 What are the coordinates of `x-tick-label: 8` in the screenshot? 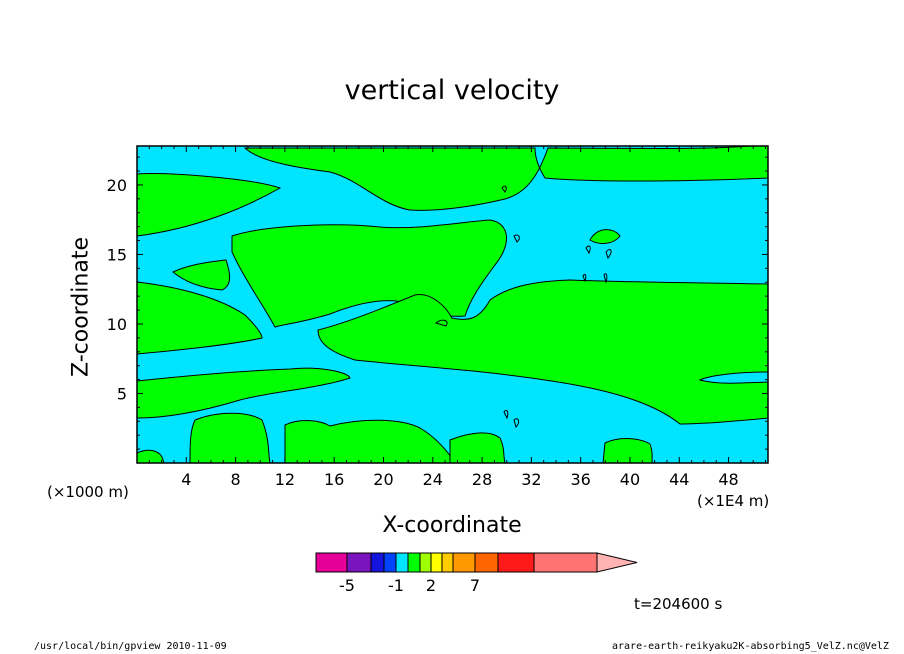 It's located at (236, 479).